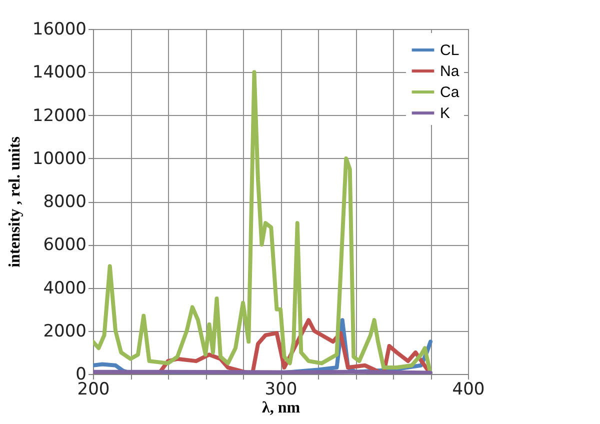 The image size is (600, 424). What do you see at coordinates (59, 158) in the screenshot?
I see `y-tick-label: 10000` at bounding box center [59, 158].